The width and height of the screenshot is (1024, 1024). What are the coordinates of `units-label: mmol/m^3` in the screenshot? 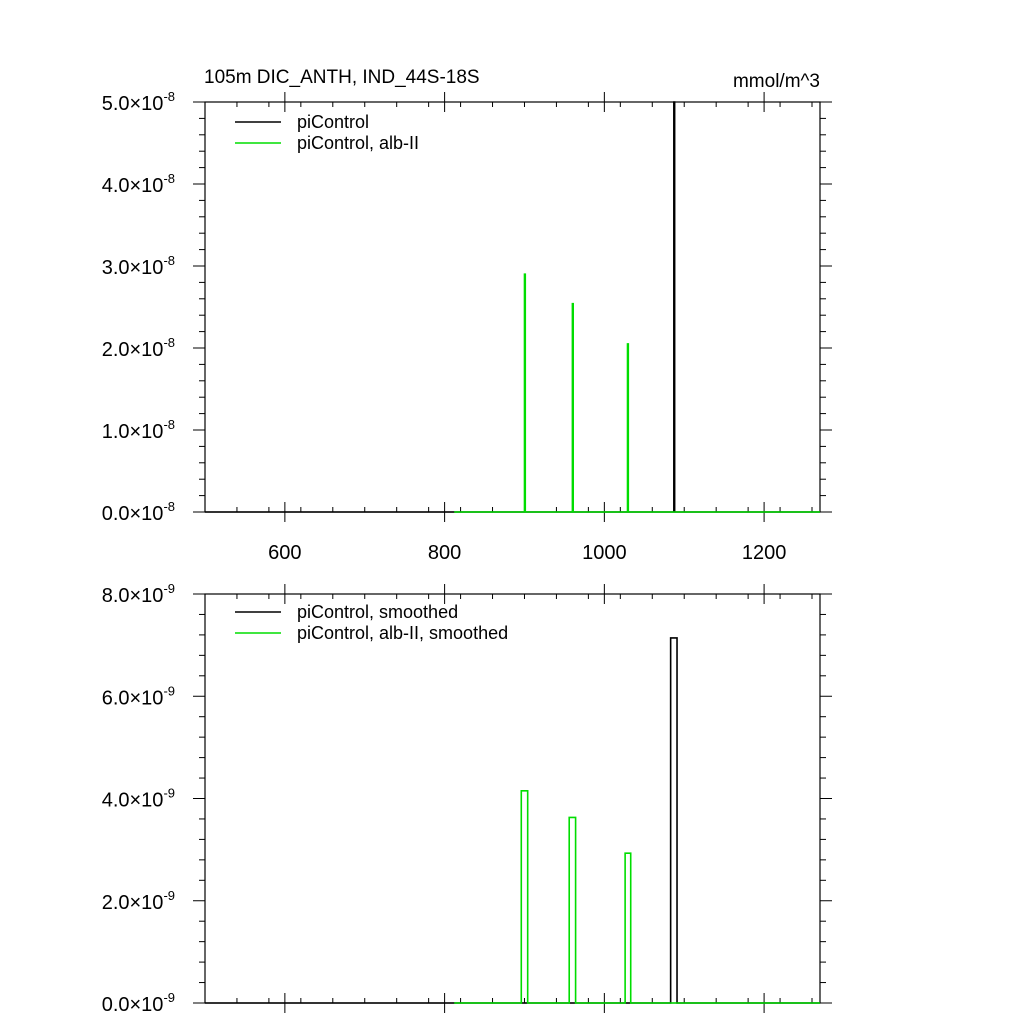 It's located at (776, 81).